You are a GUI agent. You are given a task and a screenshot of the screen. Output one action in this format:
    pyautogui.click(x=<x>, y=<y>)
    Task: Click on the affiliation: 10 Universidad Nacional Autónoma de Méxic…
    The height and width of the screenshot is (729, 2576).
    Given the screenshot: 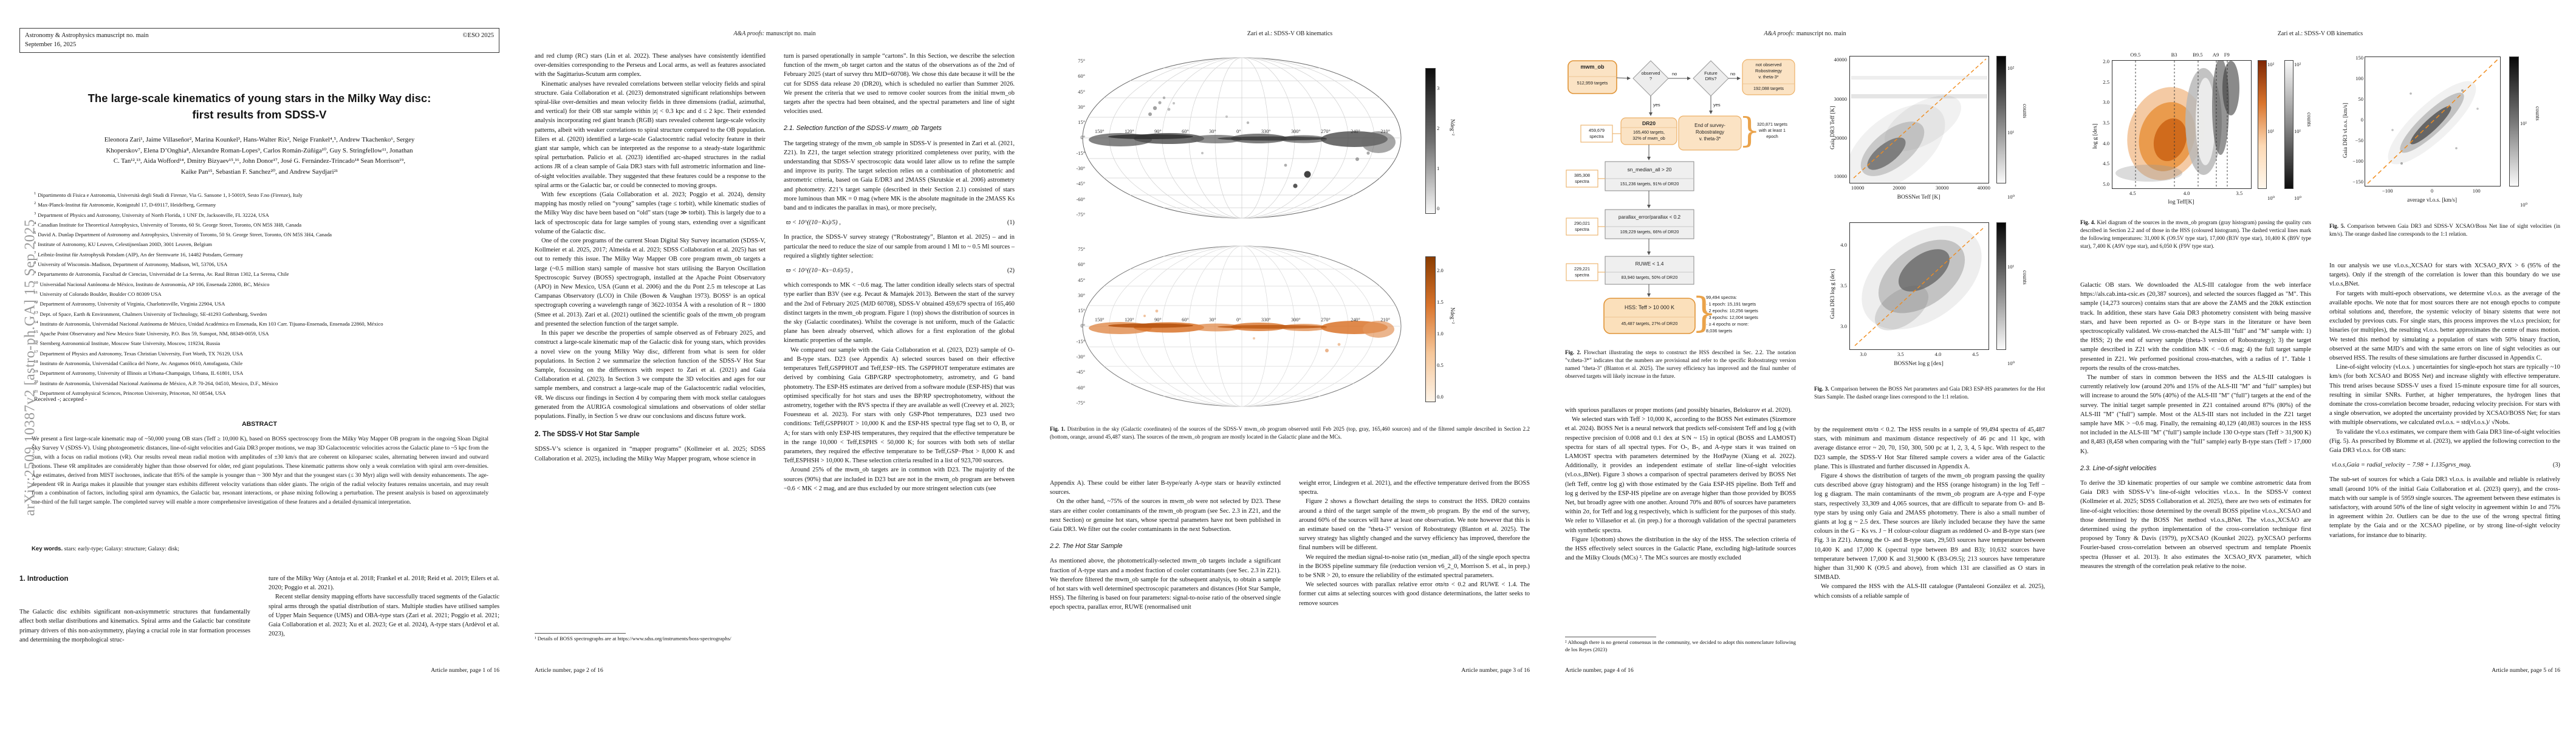 What is the action you would take?
    pyautogui.click(x=152, y=284)
    